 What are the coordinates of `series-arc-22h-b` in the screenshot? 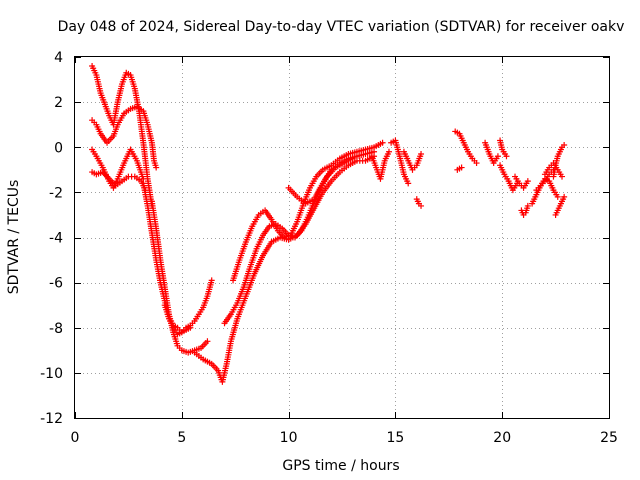 It's located at (547, 187).